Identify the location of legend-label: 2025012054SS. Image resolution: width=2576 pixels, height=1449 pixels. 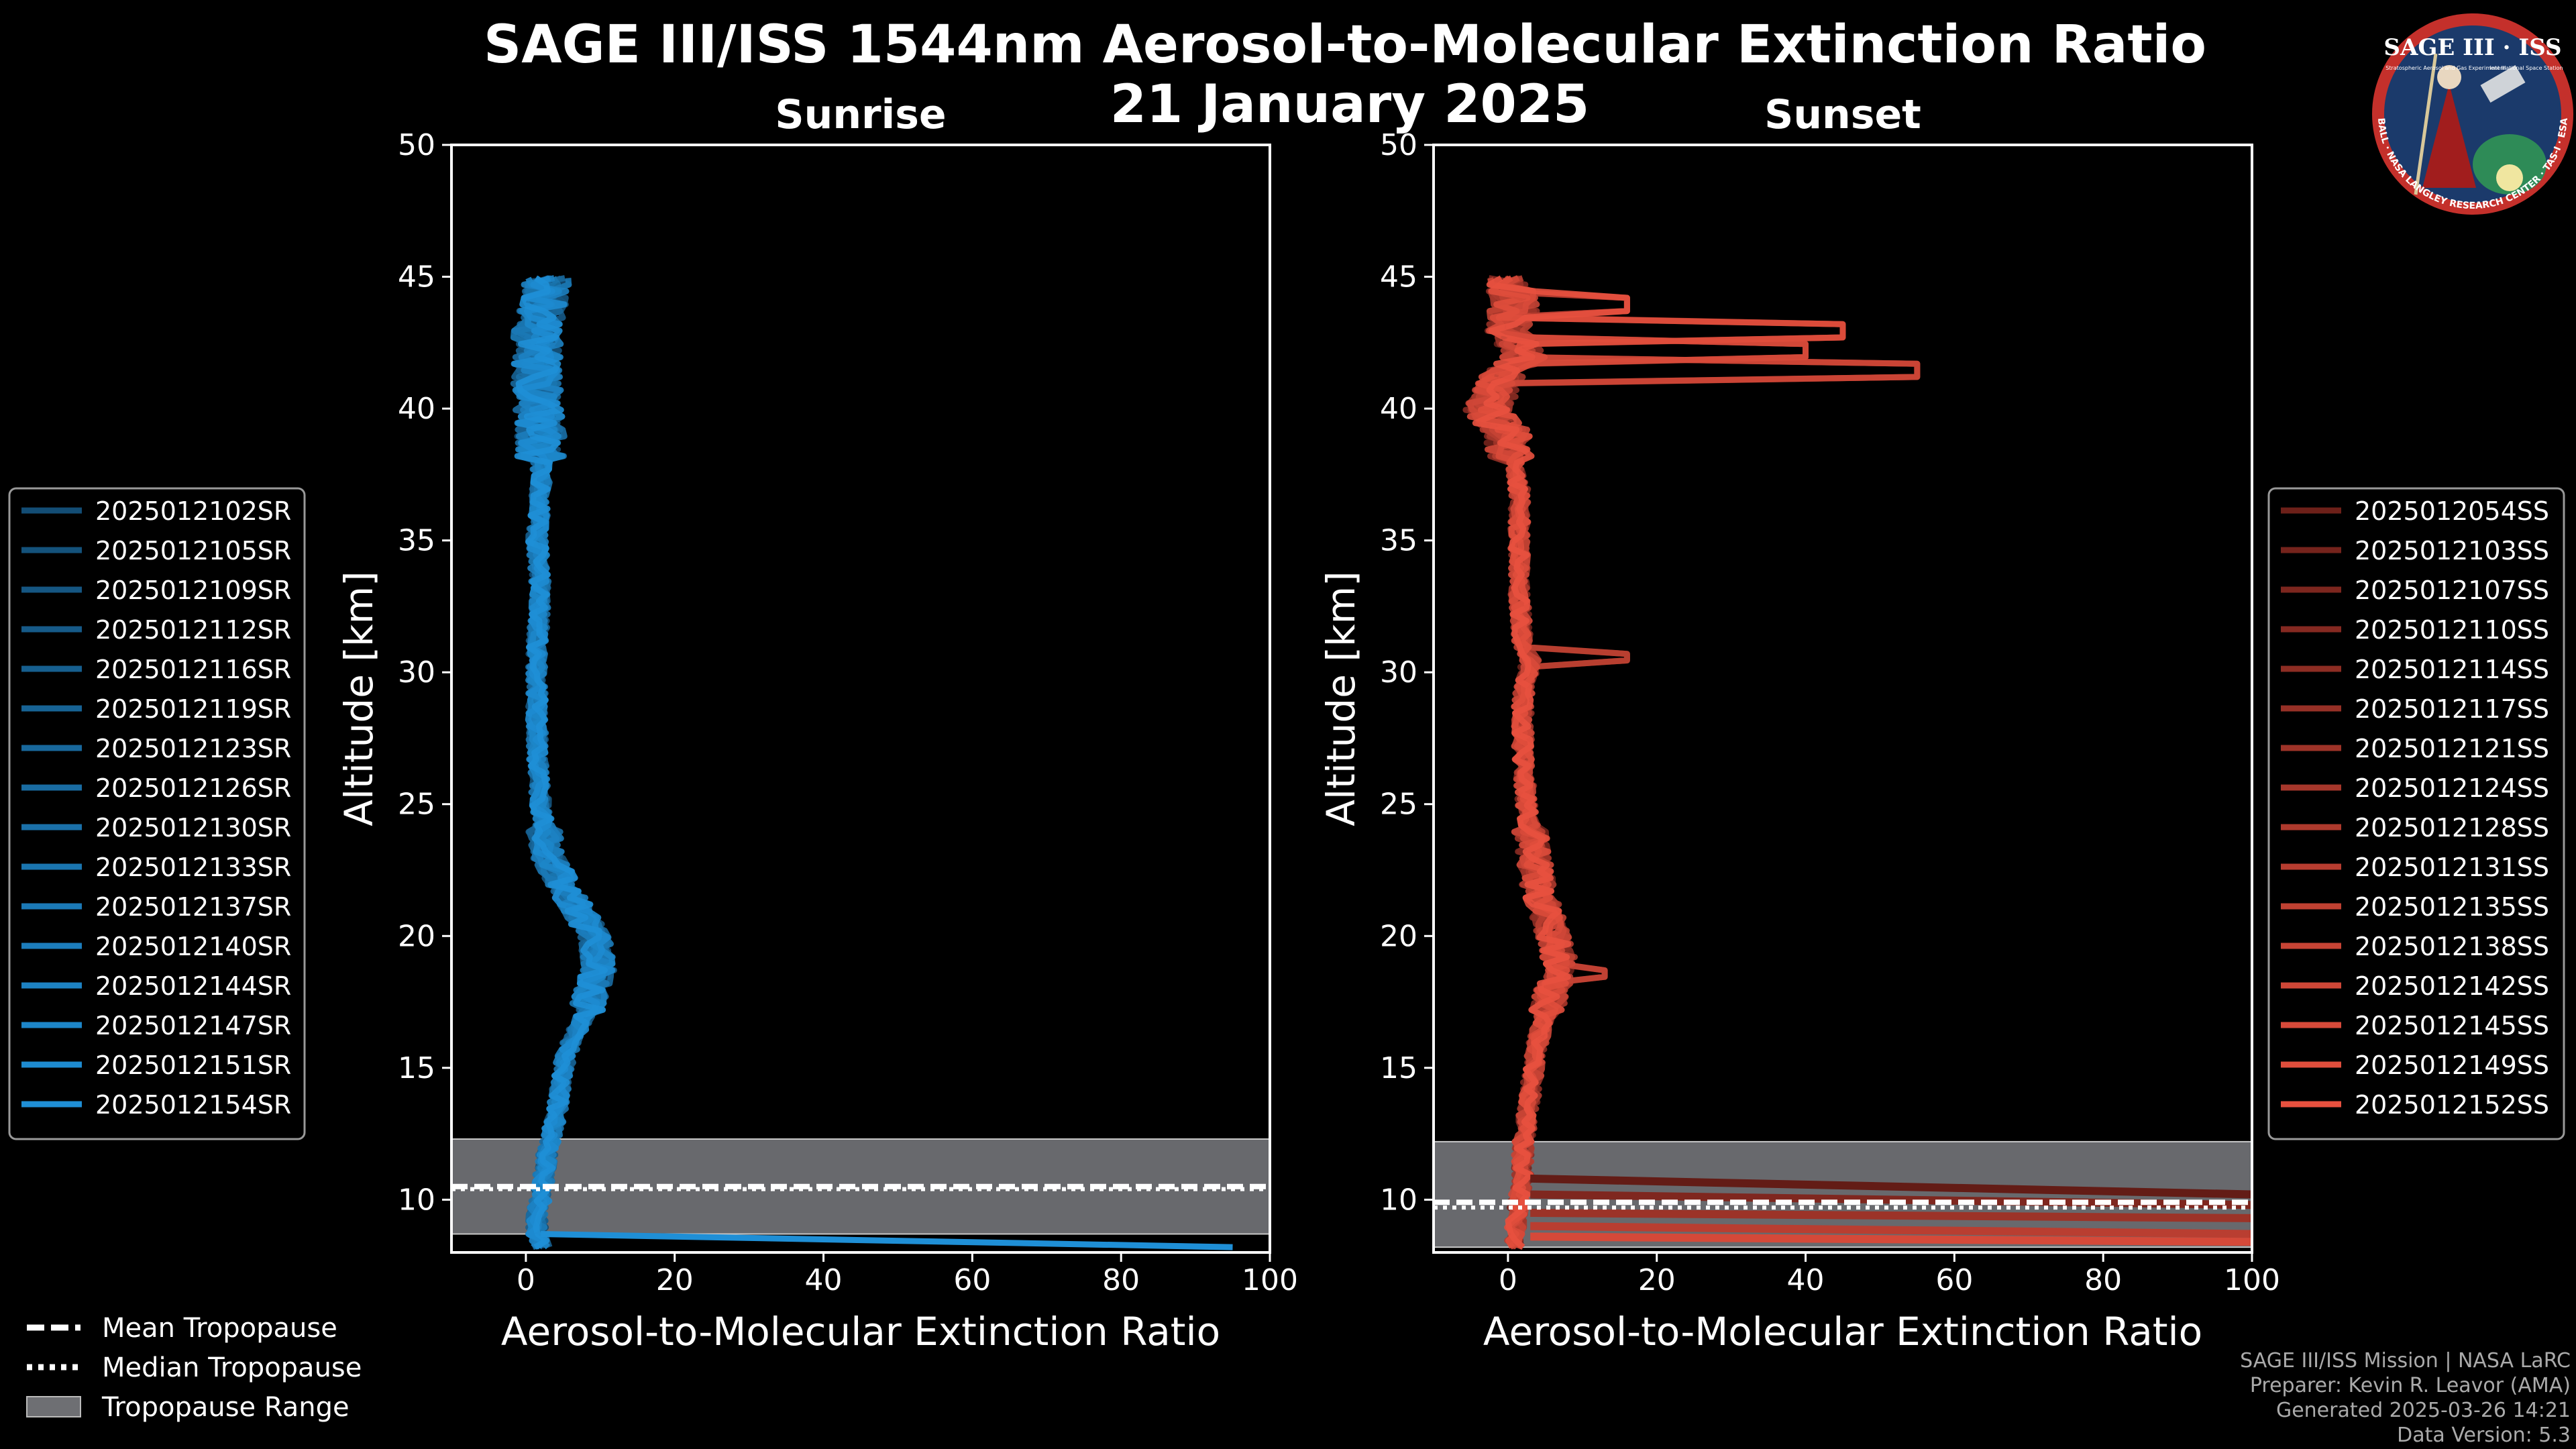
(2452, 511).